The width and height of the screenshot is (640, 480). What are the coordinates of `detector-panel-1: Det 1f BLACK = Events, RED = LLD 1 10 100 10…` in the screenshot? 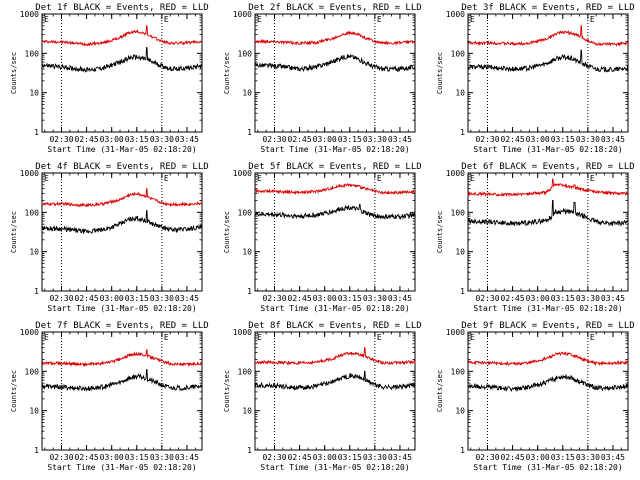 It's located at (109, 78).